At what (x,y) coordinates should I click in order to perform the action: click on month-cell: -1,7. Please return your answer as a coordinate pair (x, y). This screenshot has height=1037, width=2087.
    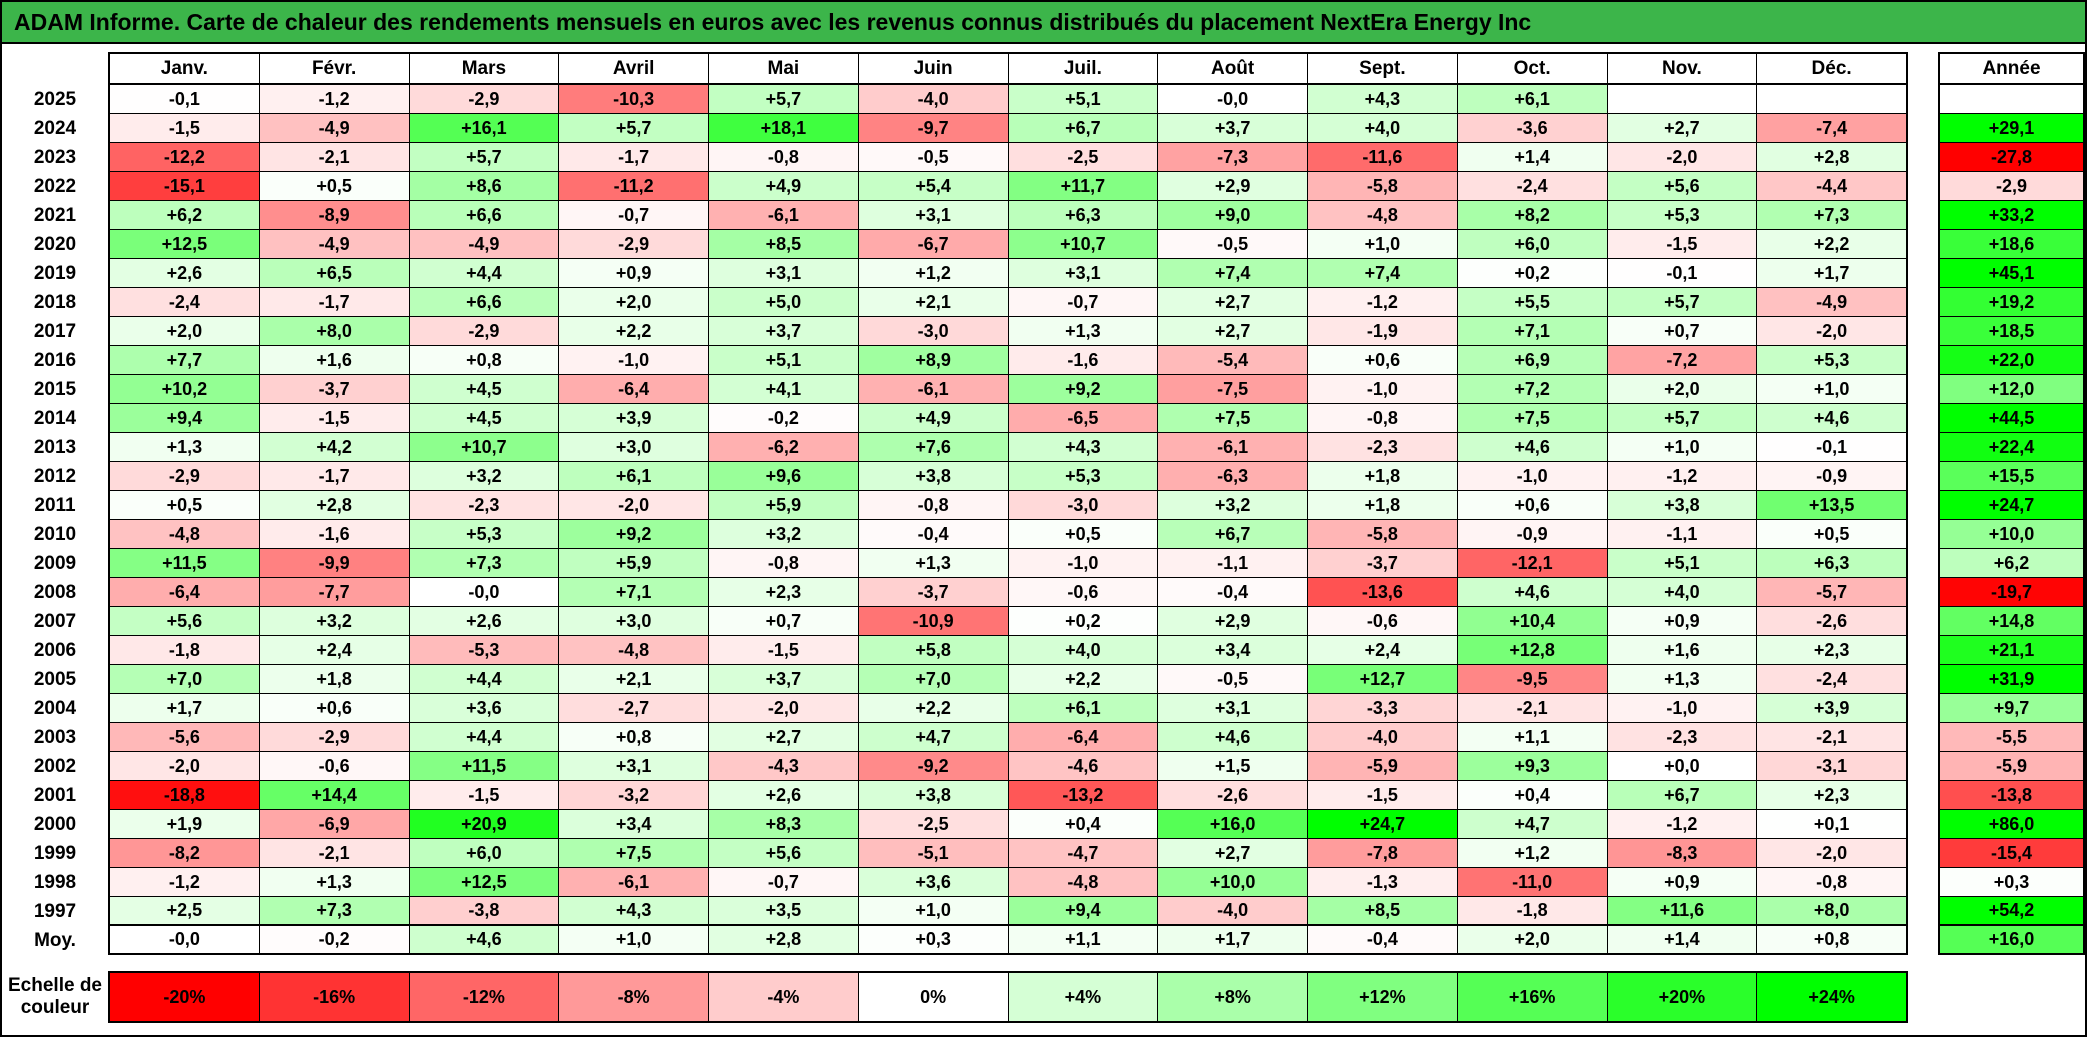
    Looking at the image, I should click on (334, 302).